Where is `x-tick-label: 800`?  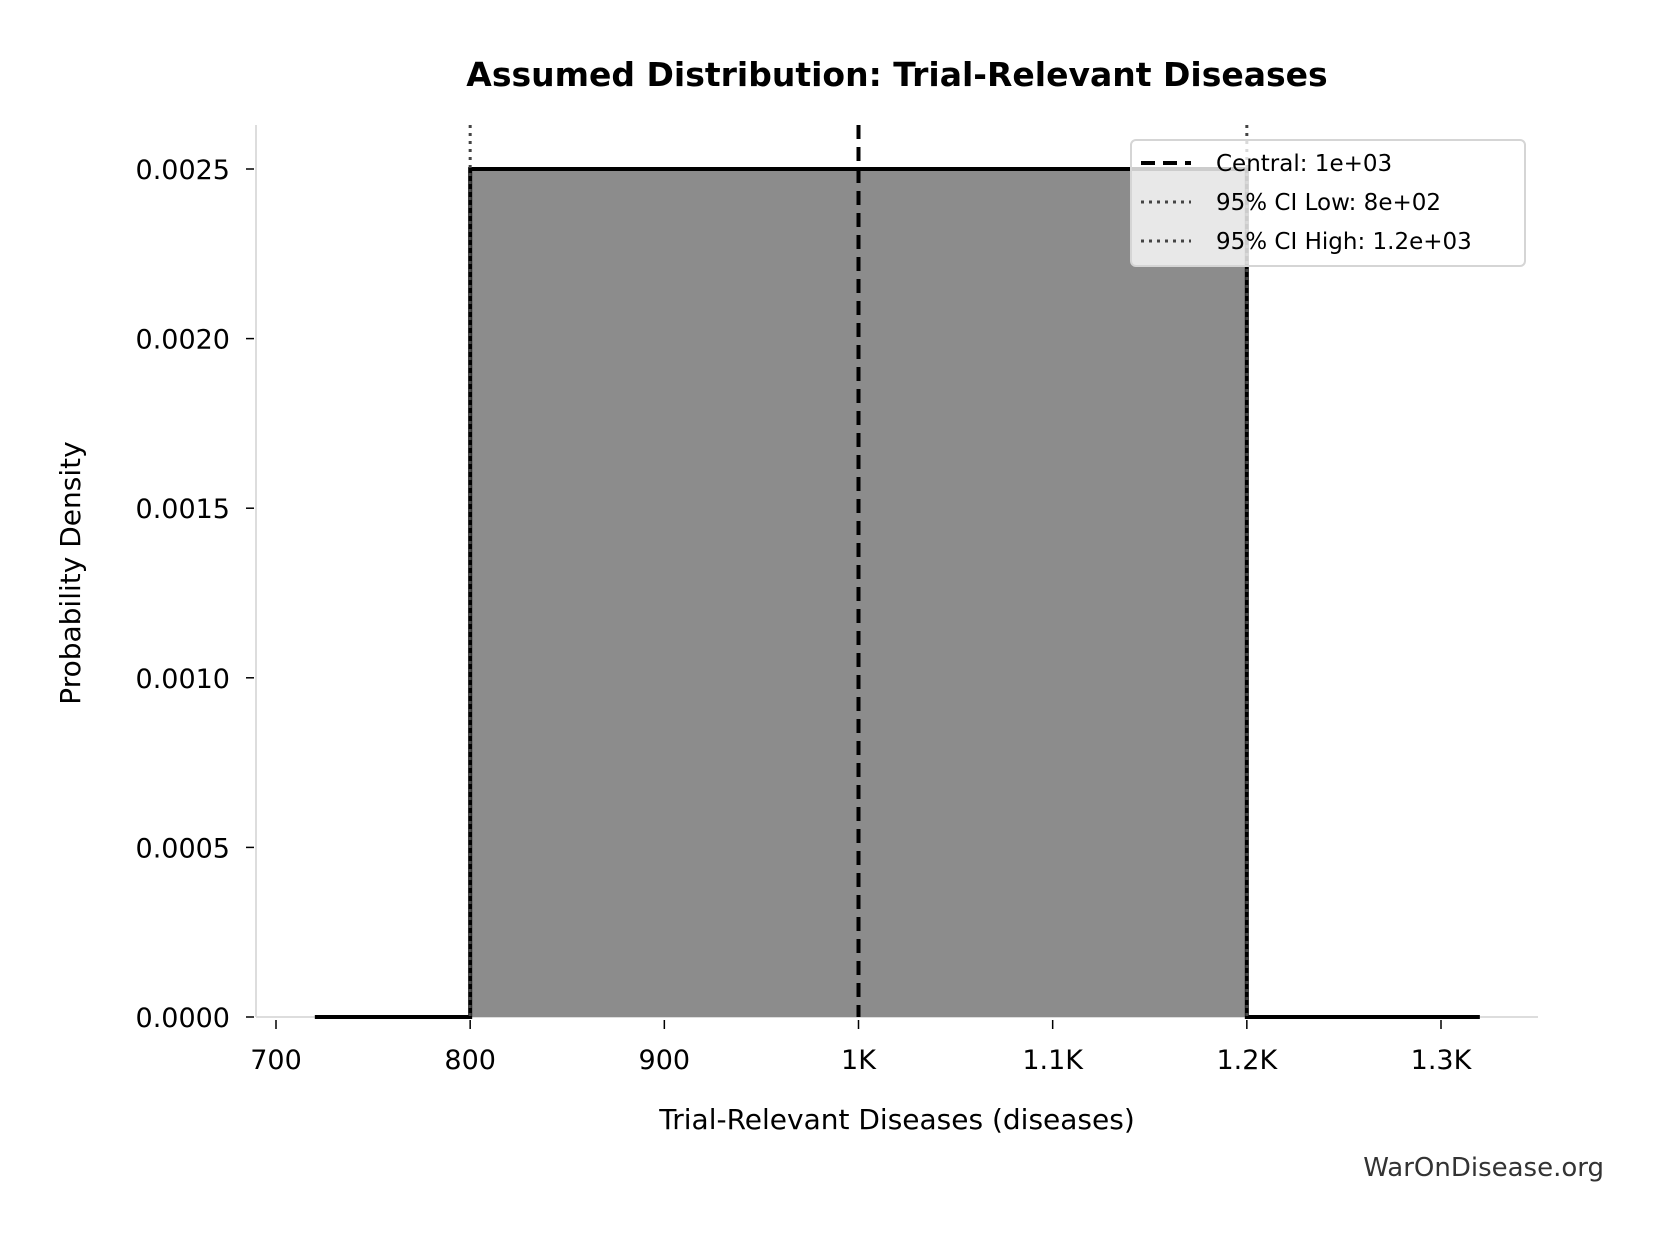 x-tick-label: 800 is located at coordinates (470, 1060).